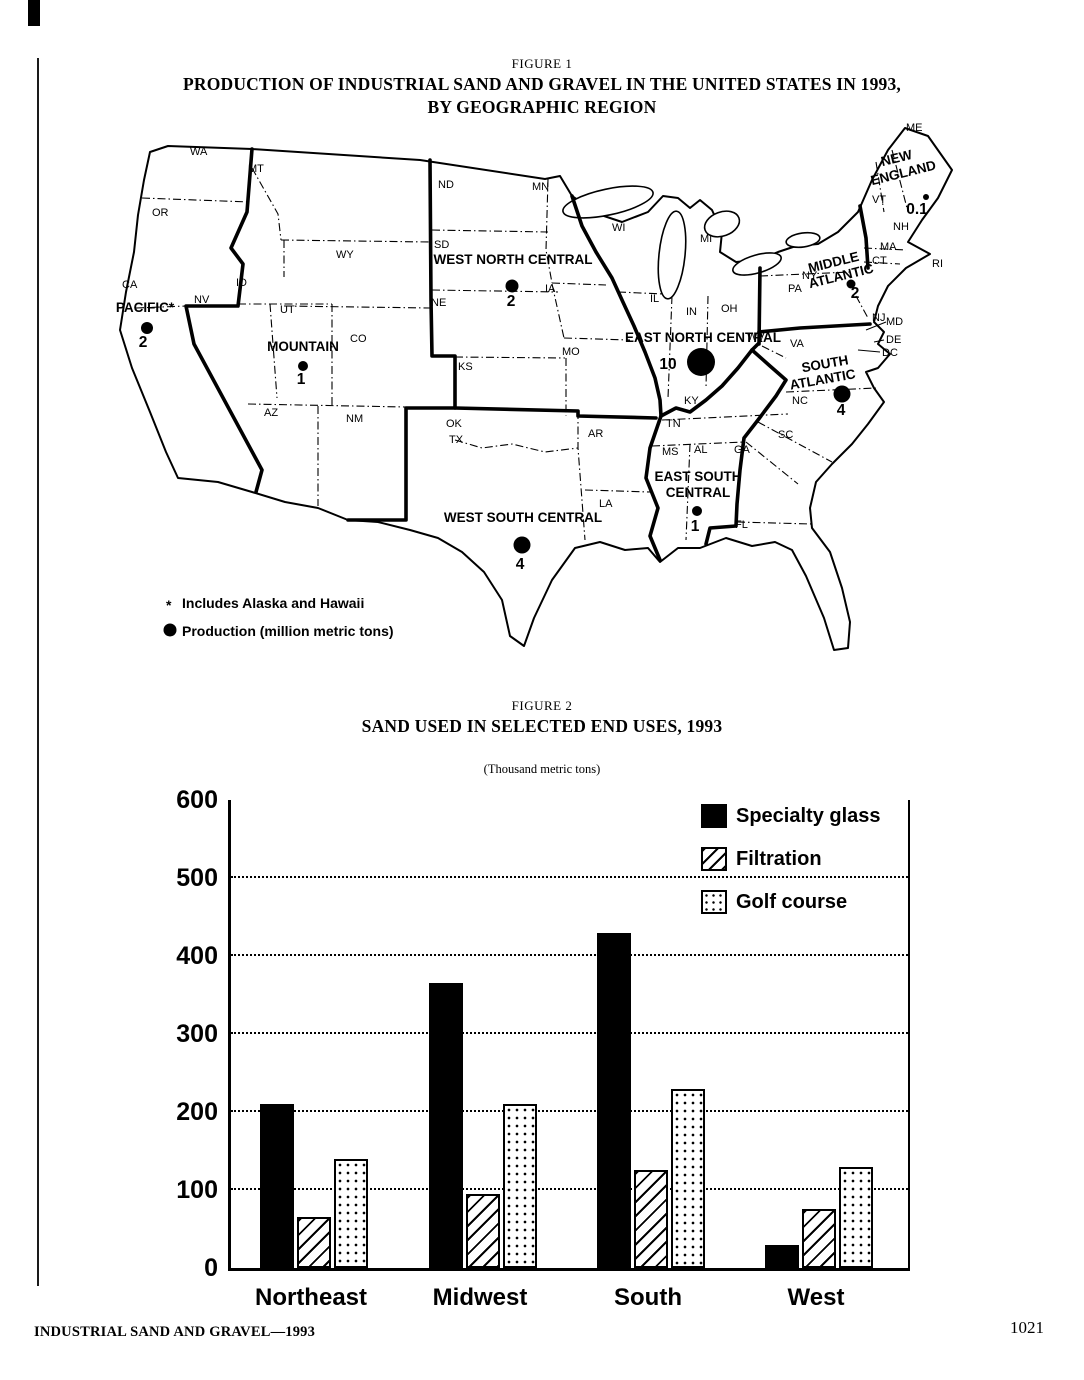 This screenshot has height=1380, width=1084. Describe the element at coordinates (145, 307) in the screenshot. I see `region-label-pacific: PACIFIC*` at that location.